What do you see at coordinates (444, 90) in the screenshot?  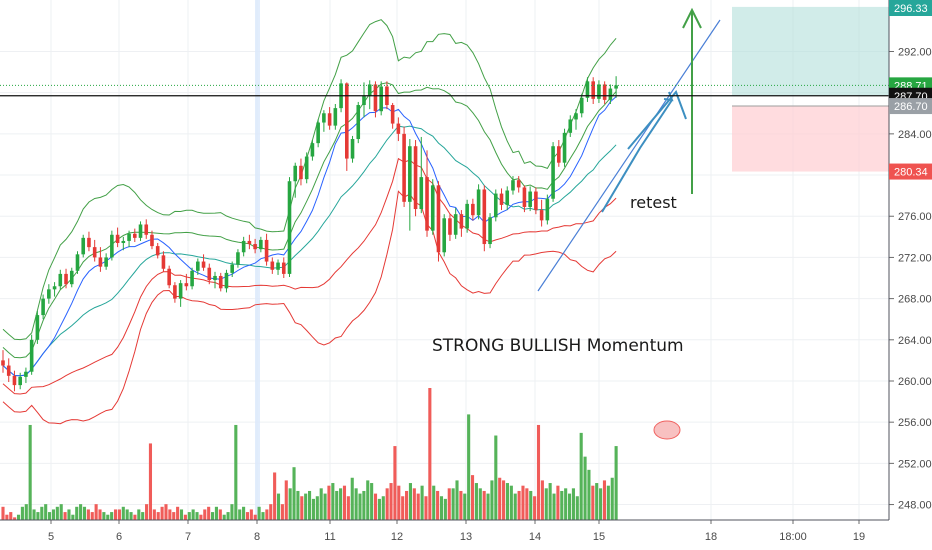 I see `price-lines` at bounding box center [444, 90].